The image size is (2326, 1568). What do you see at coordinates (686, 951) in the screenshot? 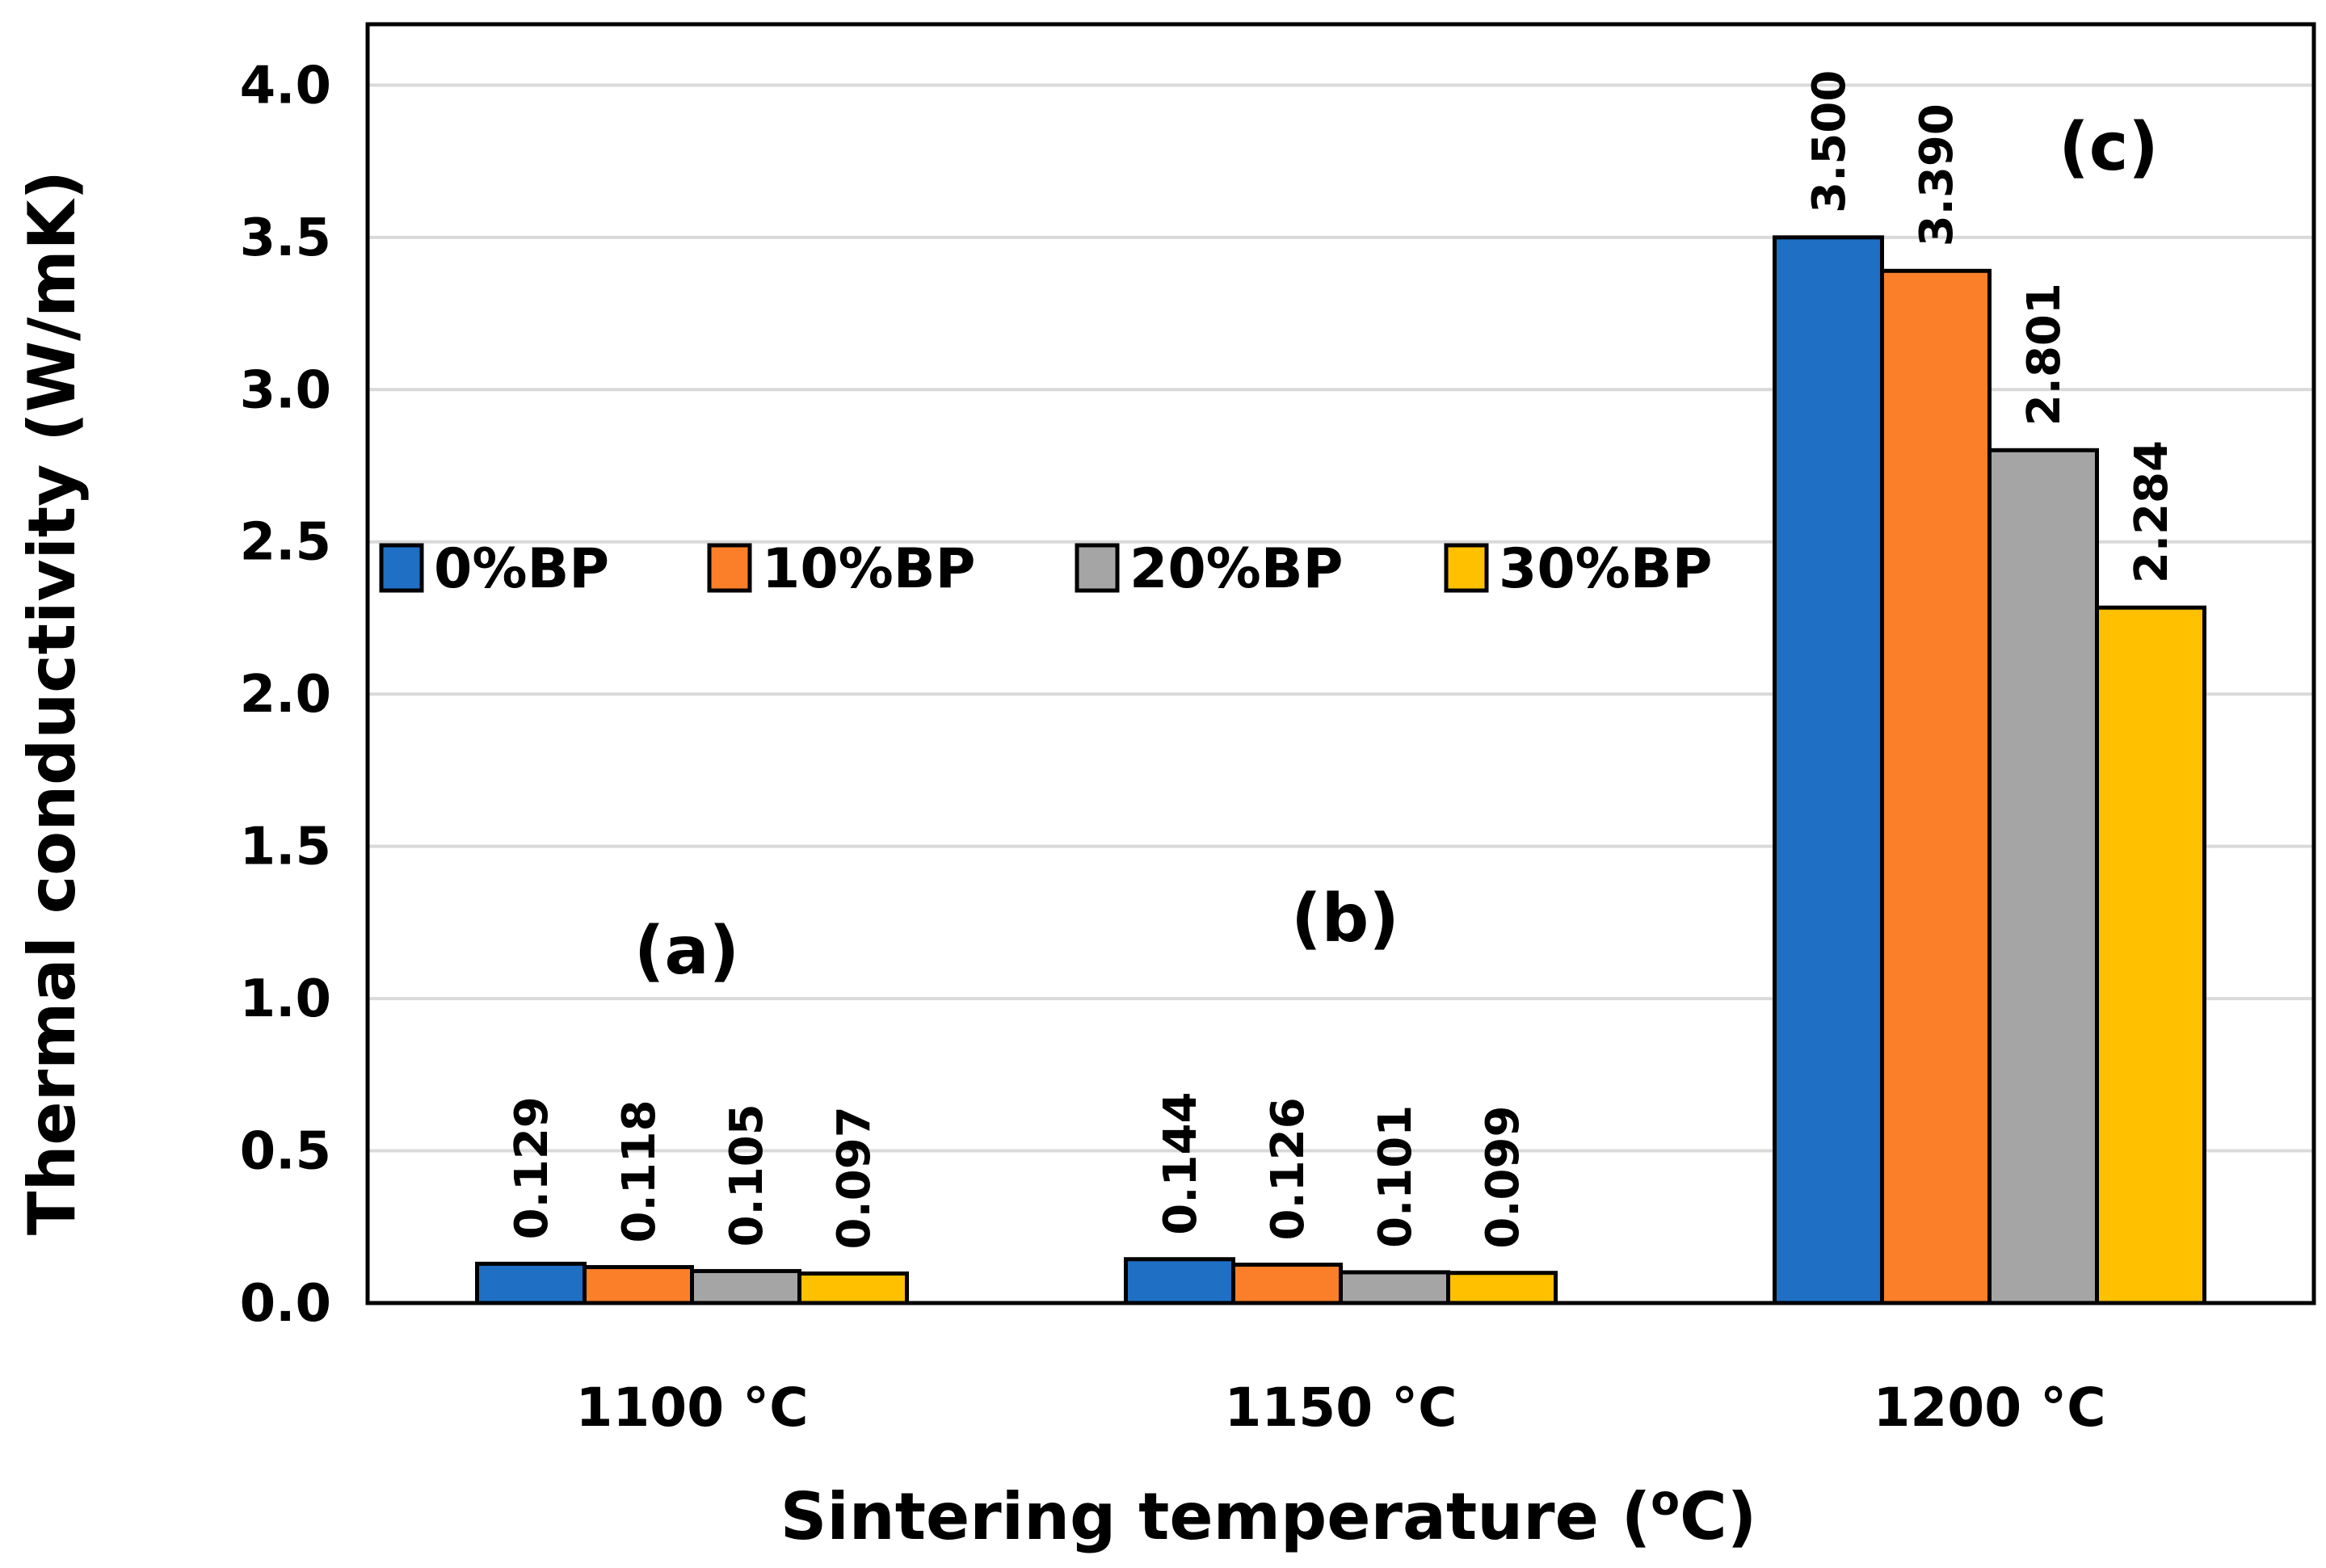
I see `panel-label: (a)` at bounding box center [686, 951].